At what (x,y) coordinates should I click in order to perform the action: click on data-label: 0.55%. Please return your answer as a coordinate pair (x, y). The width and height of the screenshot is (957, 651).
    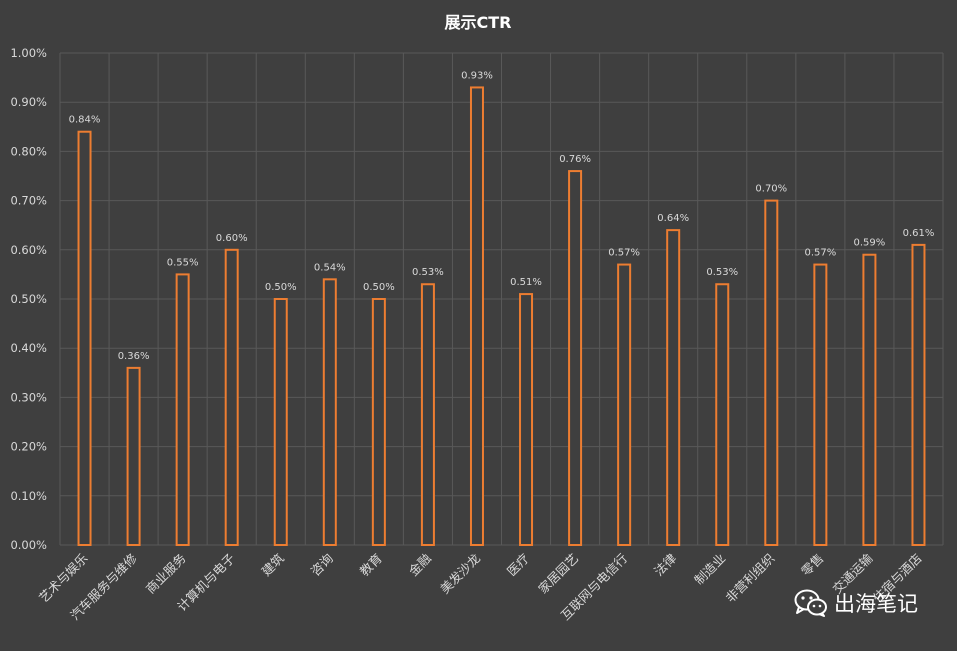
    Looking at the image, I should click on (183, 262).